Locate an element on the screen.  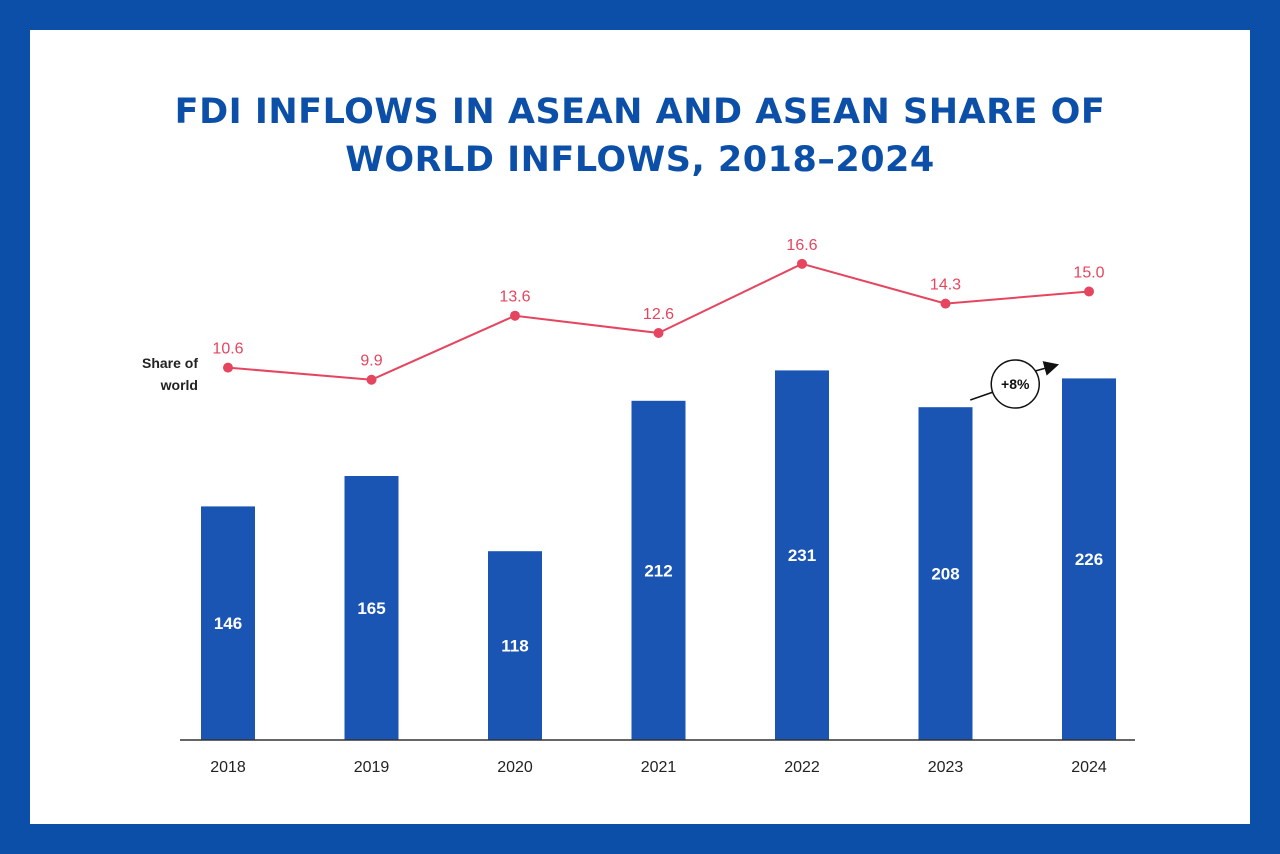
x-tick-label-2023: 2023 is located at coordinates (946, 767).